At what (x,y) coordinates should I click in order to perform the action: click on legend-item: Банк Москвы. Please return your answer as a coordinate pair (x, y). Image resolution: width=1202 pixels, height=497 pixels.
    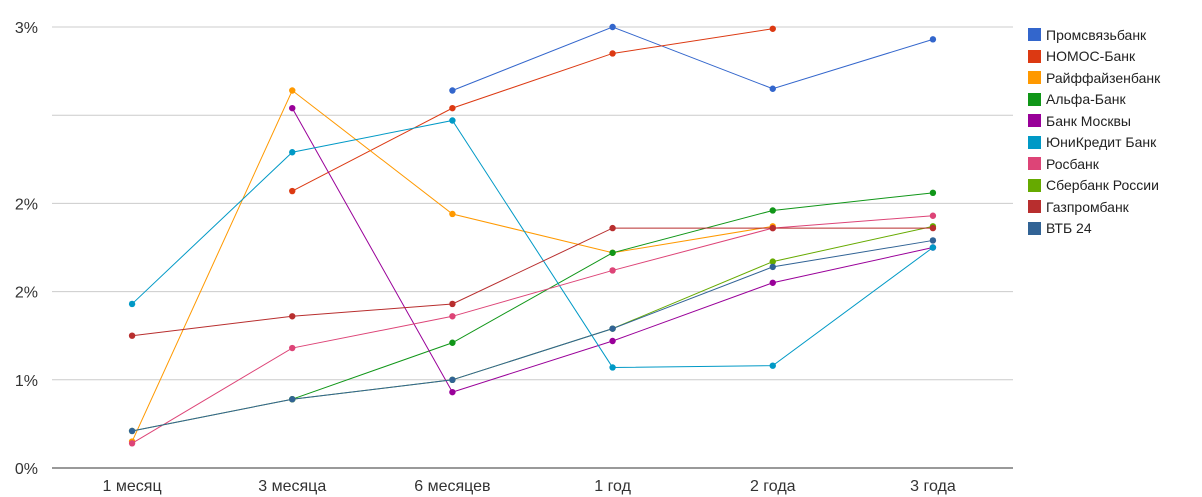
    Looking at the image, I should click on (1094, 121).